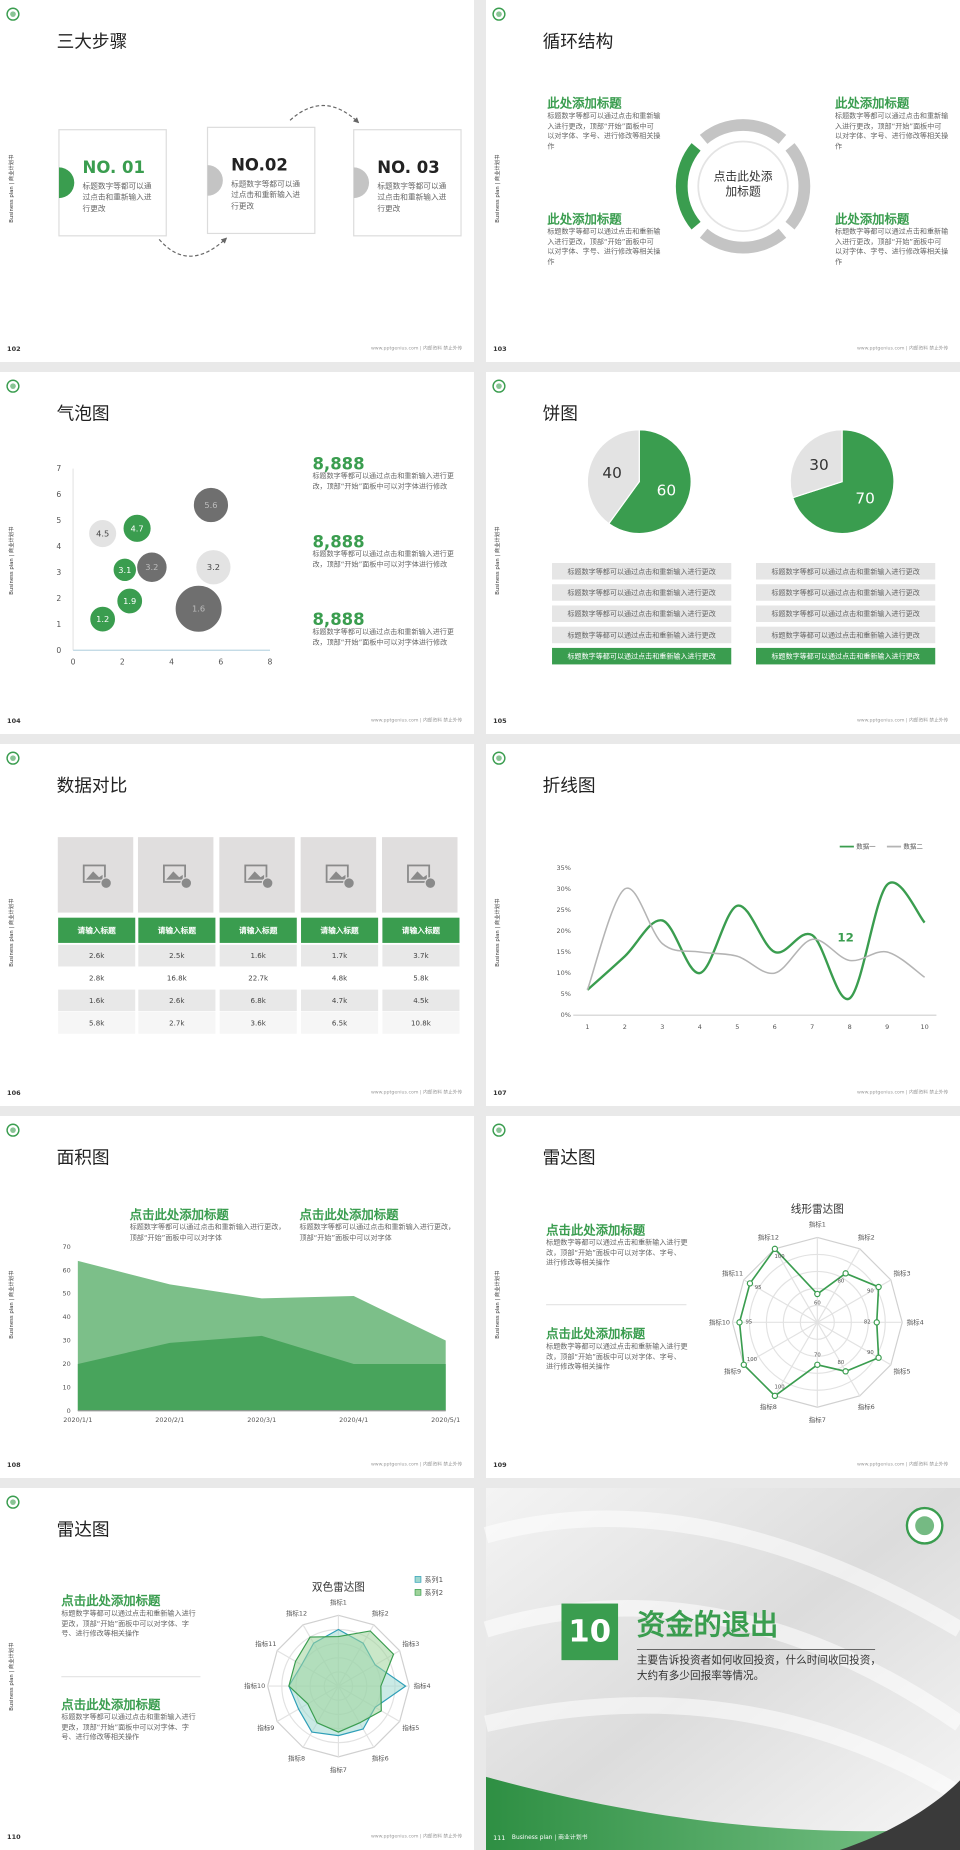 Image resolution: width=960 pixels, height=1850 pixels. What do you see at coordinates (411, 198) in the screenshot?
I see `text-block: 标题数字等都可以通过点击和重新输入进行更改` at bounding box center [411, 198].